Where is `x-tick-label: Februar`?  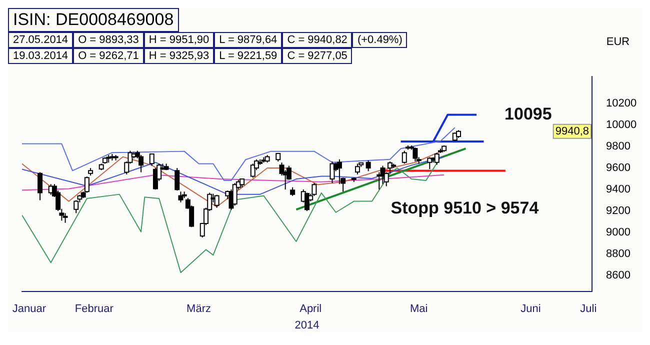 x-tick-label: Februar is located at coordinates (94, 309).